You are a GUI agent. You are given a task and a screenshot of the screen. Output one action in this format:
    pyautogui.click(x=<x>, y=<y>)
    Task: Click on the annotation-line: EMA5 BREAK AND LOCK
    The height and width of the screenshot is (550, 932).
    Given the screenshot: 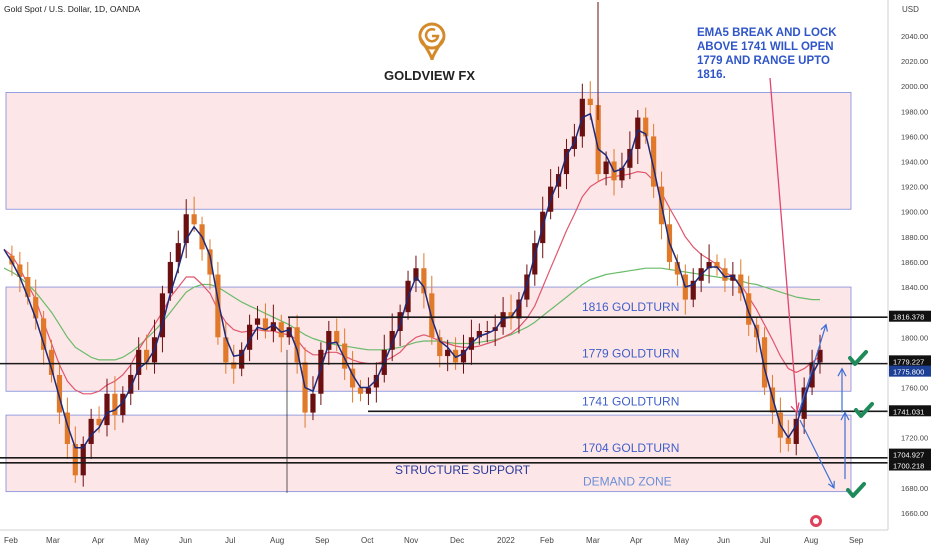 What is the action you would take?
    pyautogui.click(x=767, y=33)
    